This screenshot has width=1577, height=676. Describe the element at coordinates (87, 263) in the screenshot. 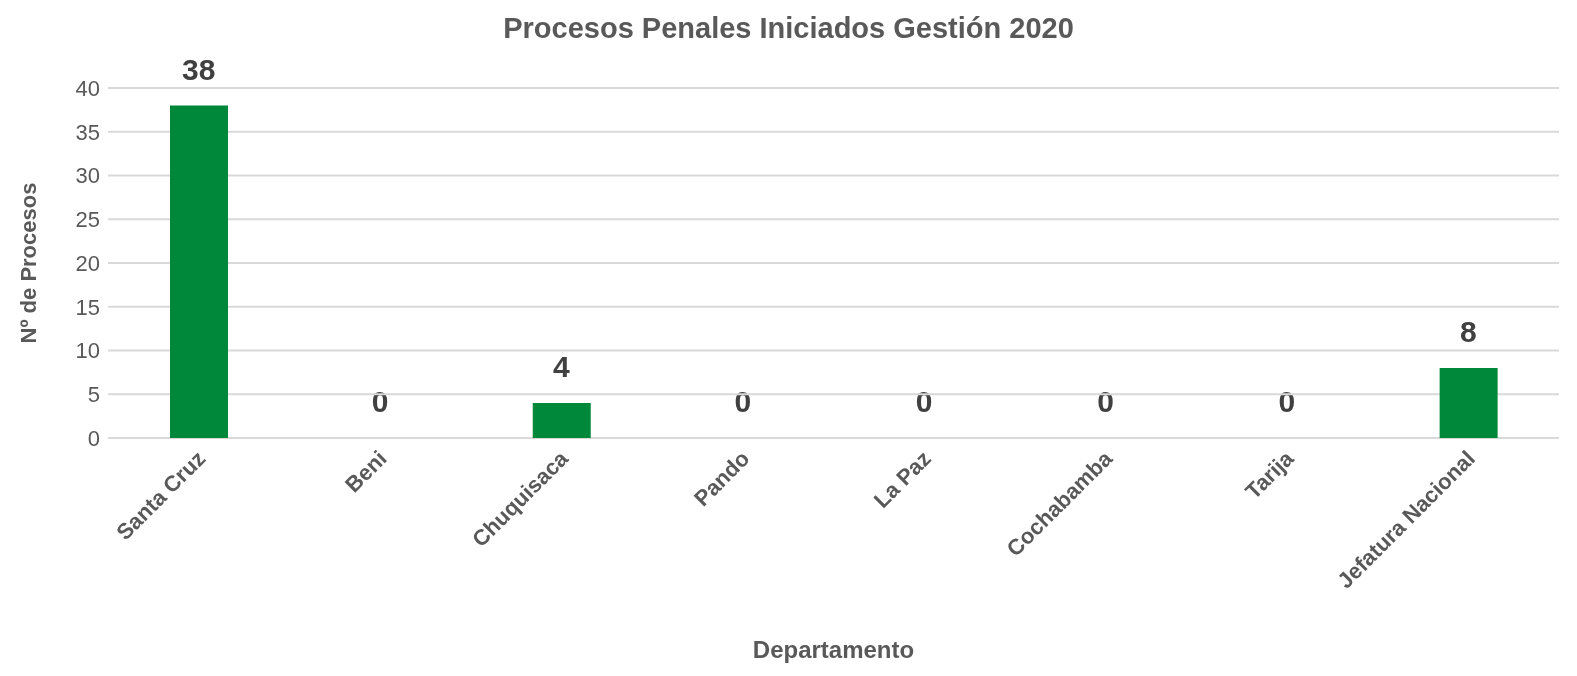

I see `y-tick-label: 20` at that location.